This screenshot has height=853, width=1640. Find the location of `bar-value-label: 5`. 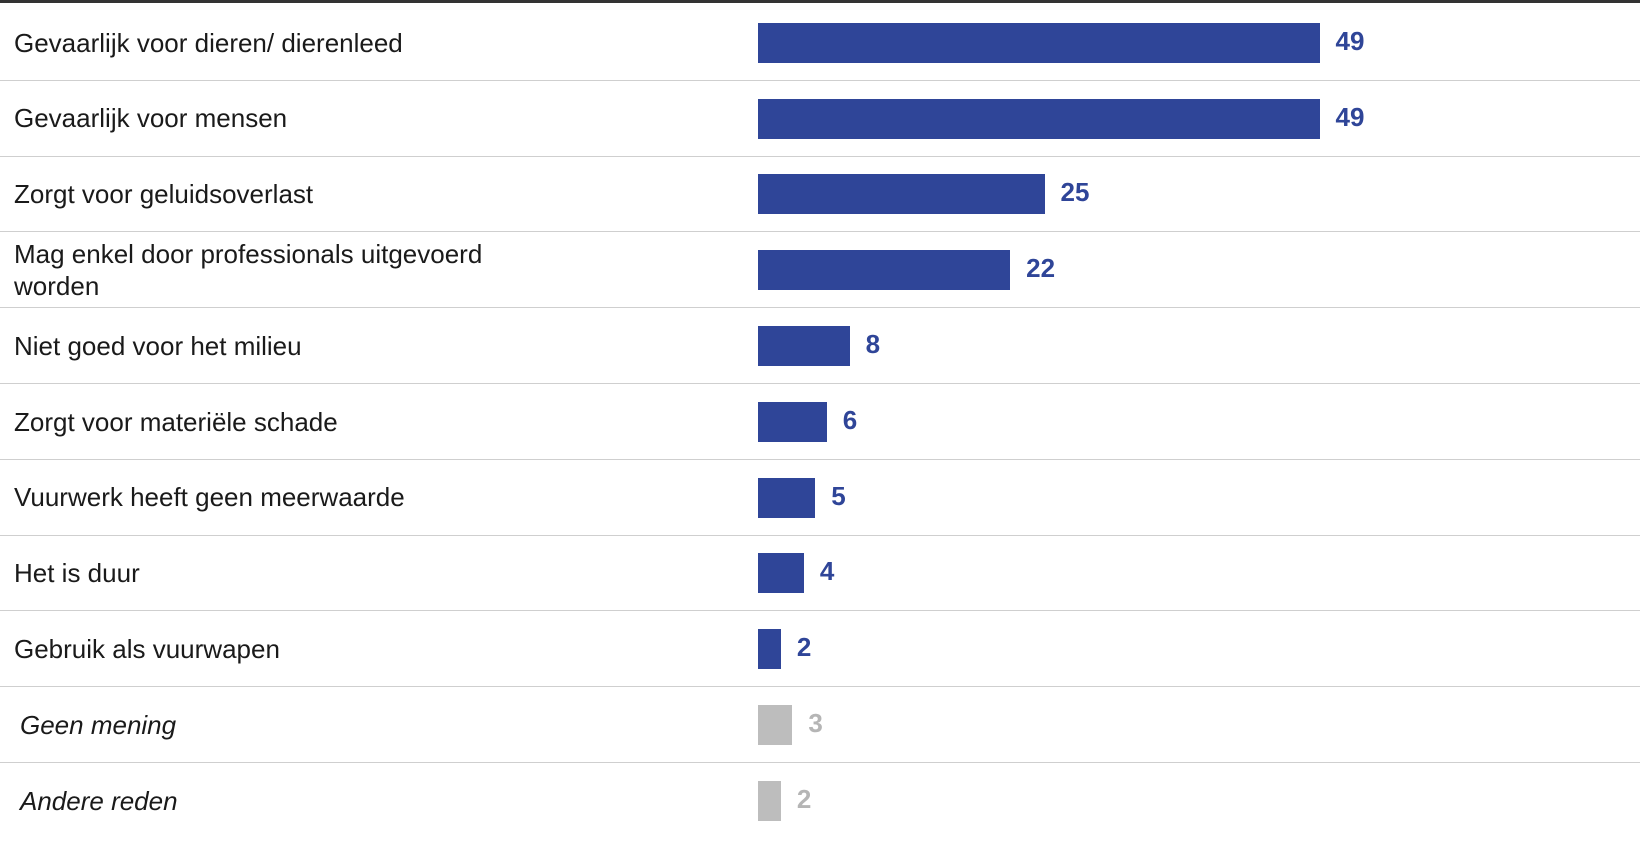

bar-value-label: 5 is located at coordinates (838, 495).